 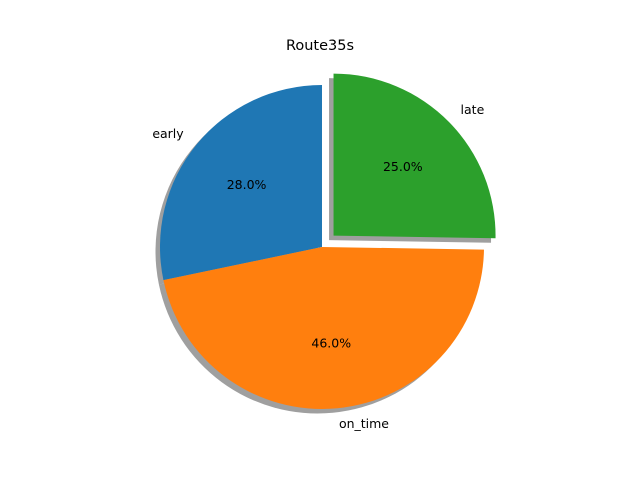 What do you see at coordinates (403, 166) in the screenshot?
I see `slice-percent-late: 25.0%` at bounding box center [403, 166].